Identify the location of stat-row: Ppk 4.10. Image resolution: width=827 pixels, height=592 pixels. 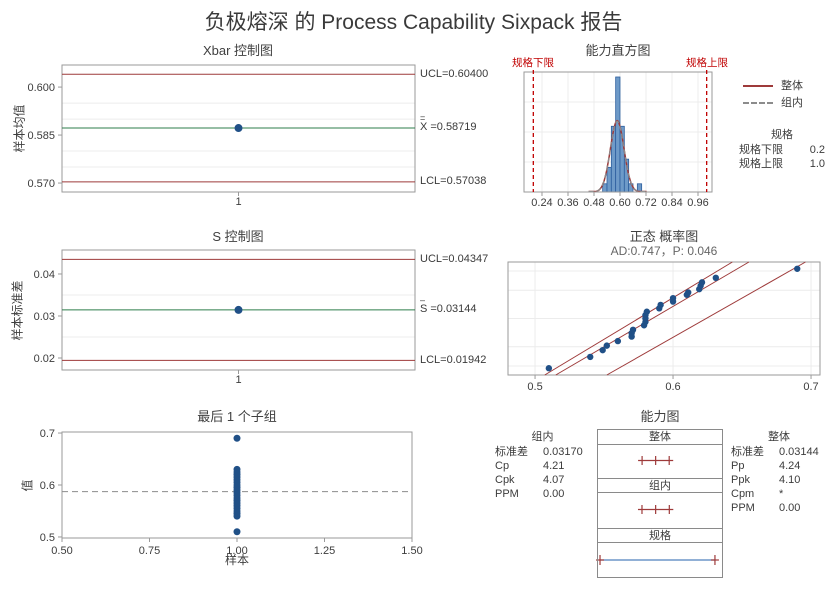
(779, 480).